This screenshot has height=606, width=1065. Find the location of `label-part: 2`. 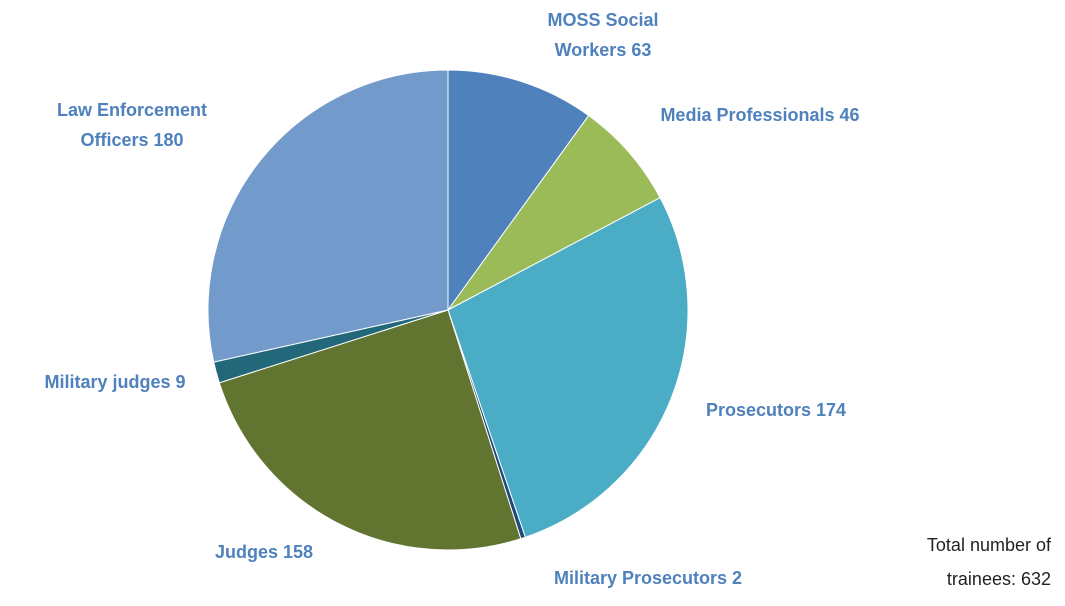

label-part: 2 is located at coordinates (737, 578).